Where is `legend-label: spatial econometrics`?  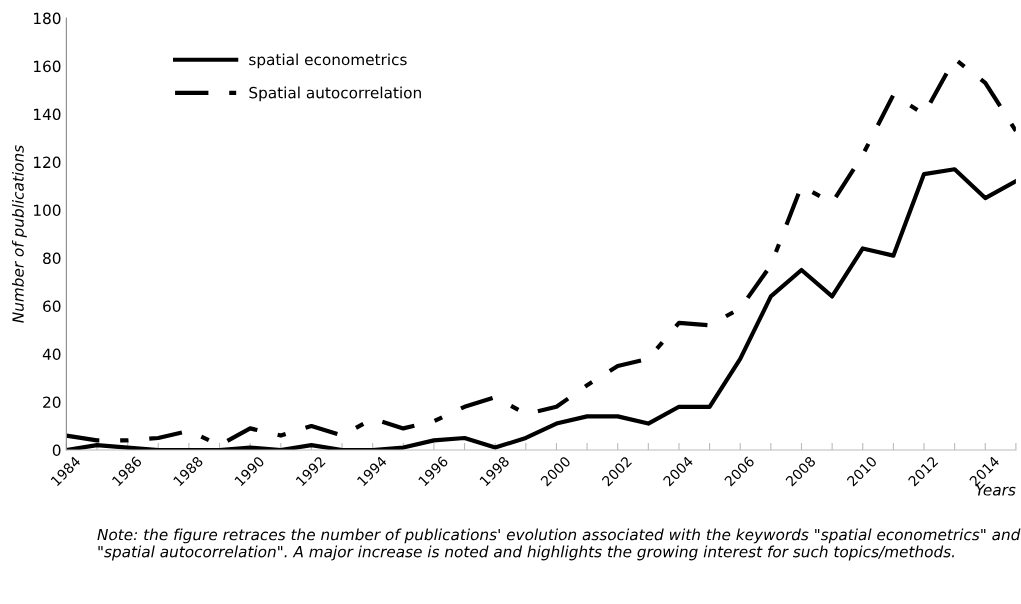 legend-label: spatial econometrics is located at coordinates (328, 61).